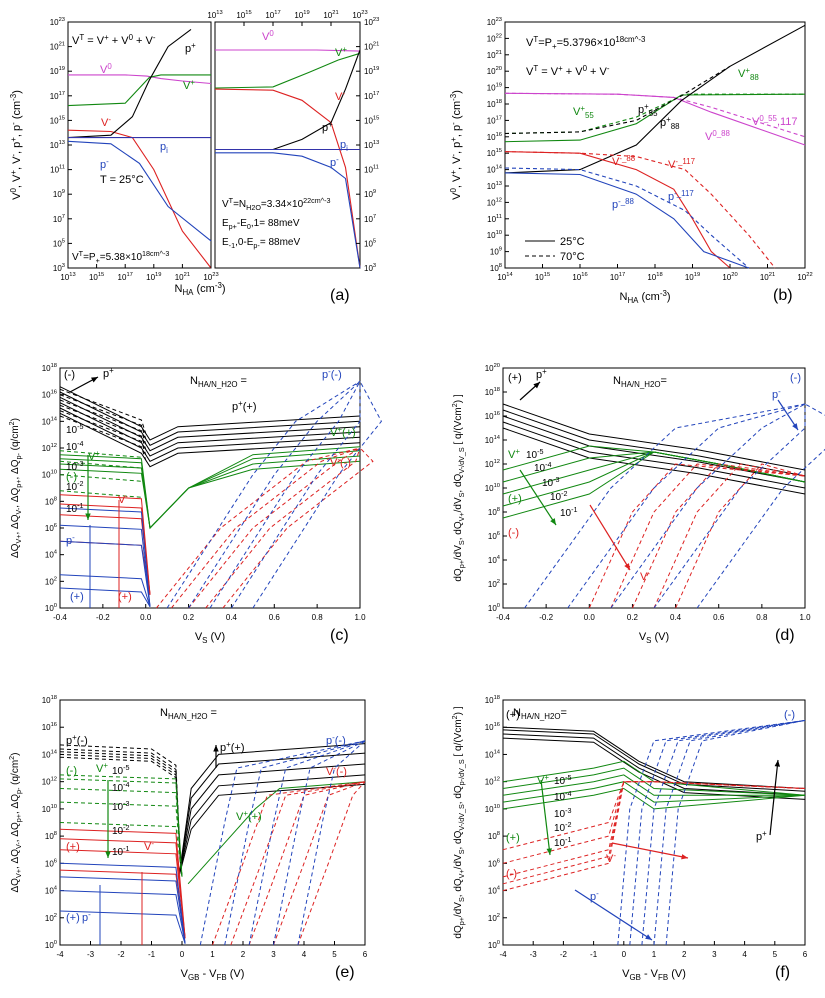 This screenshot has height=998, width=825. What do you see at coordinates (729, 277) in the screenshot?
I see `x-tick-label: 1020​` at bounding box center [729, 277].